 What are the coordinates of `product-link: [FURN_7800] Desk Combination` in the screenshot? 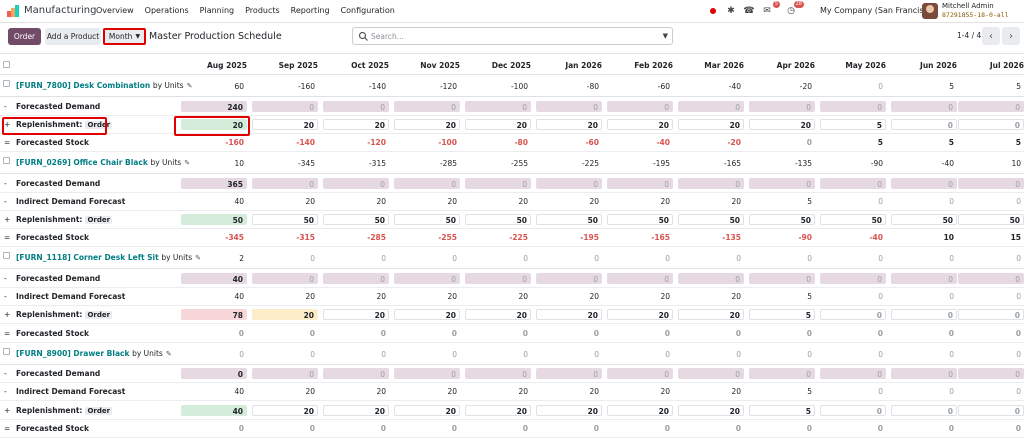 It's located at (83, 85).